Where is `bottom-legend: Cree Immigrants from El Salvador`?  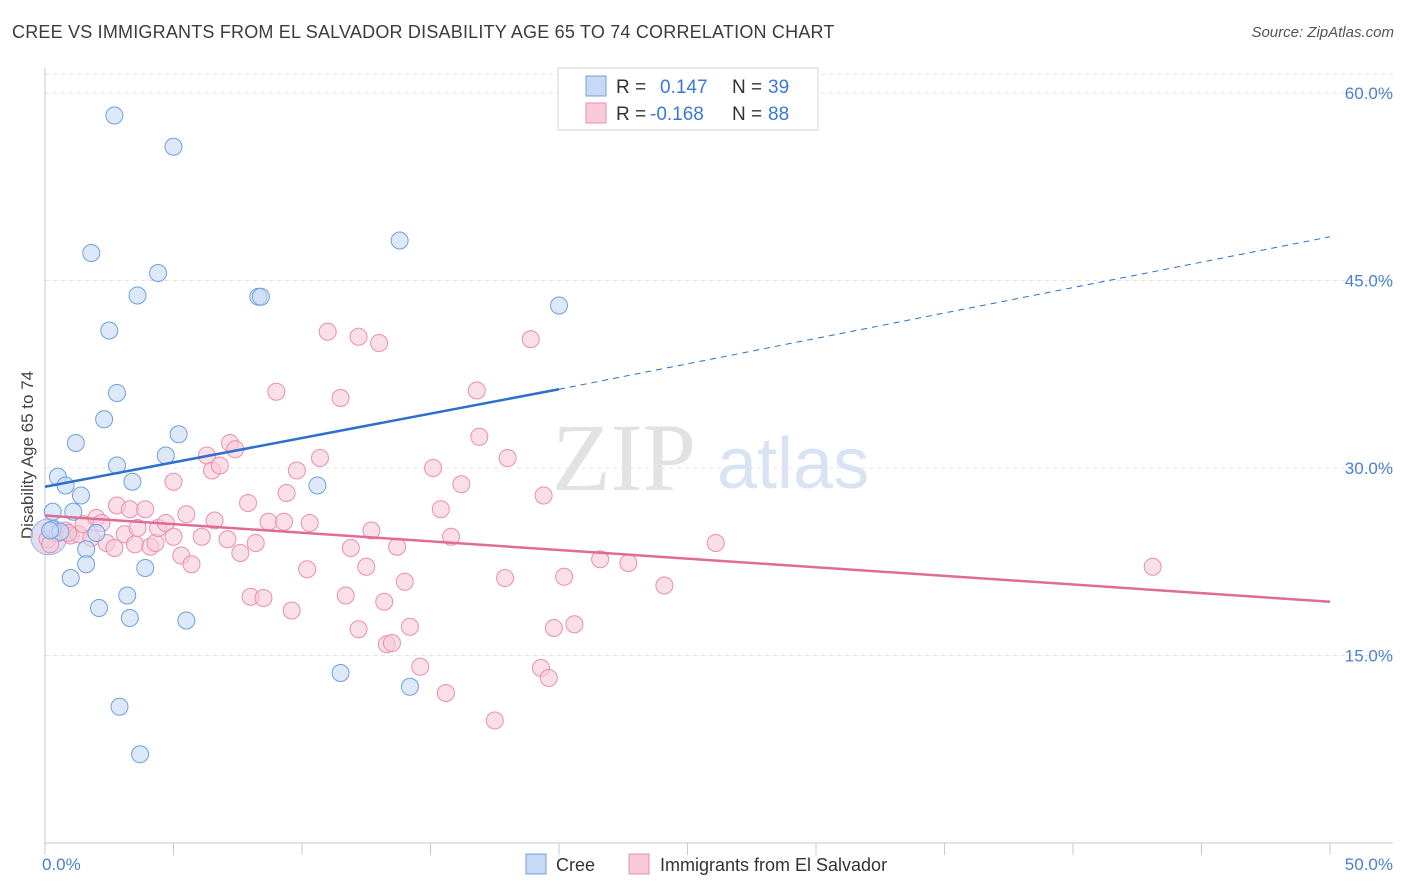 bottom-legend: Cree Immigrants from El Salvador is located at coordinates (706, 864).